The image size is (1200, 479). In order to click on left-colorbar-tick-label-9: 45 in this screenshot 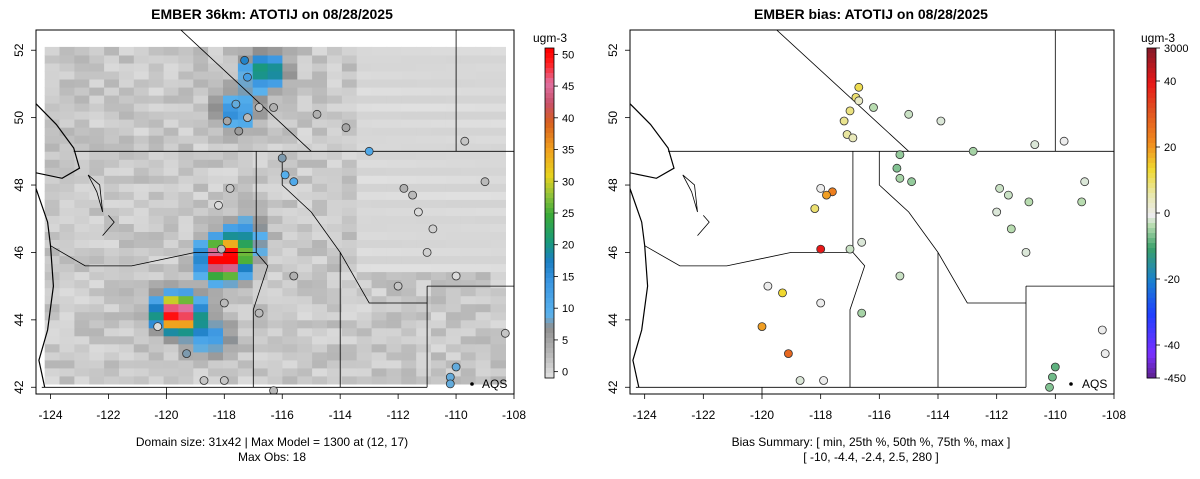, I will do `click(568, 87)`.